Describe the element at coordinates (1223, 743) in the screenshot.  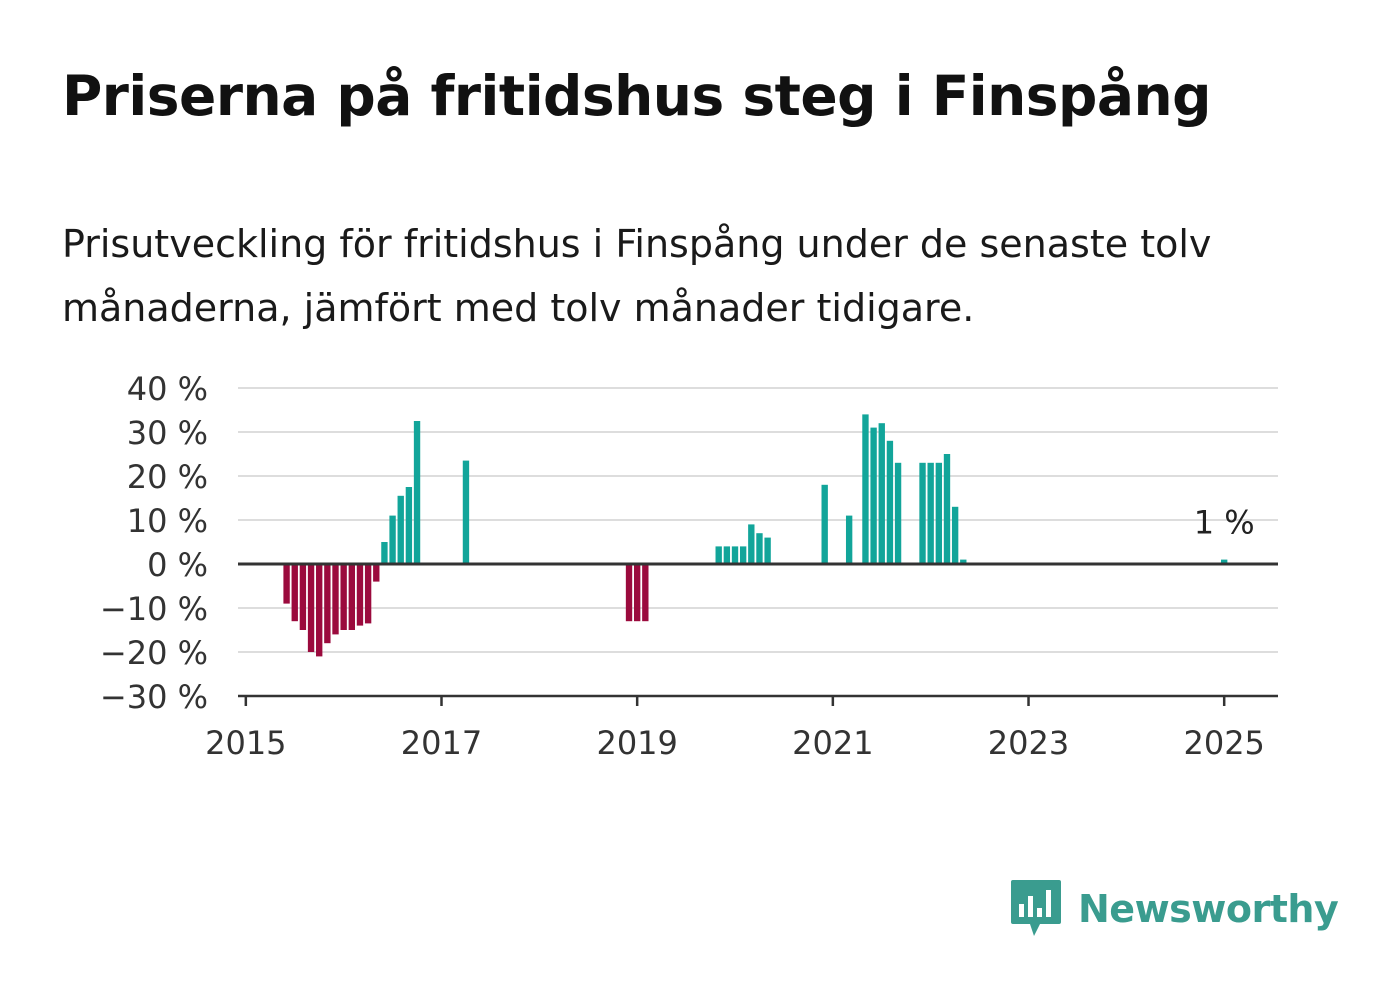
I see `x-tick-label: 2025` at that location.